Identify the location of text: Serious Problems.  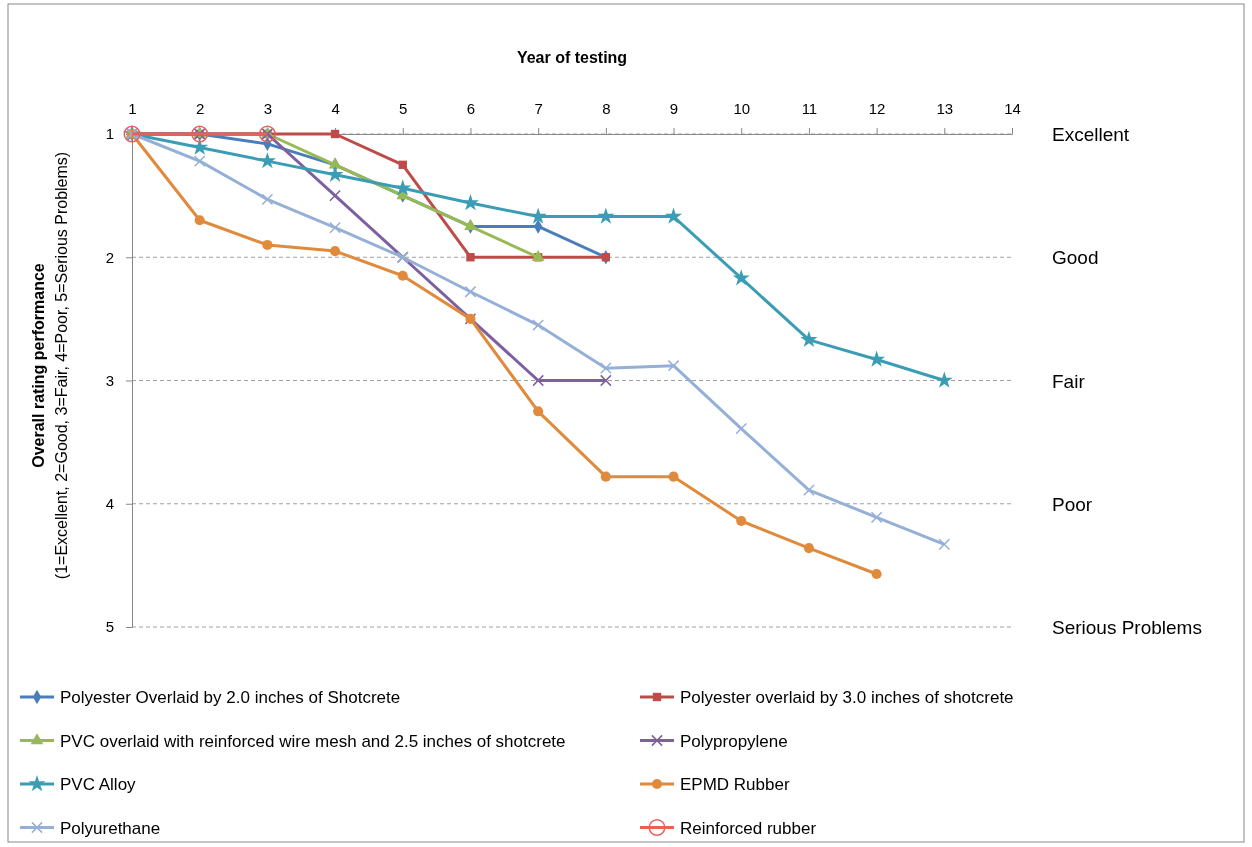
(1127, 627).